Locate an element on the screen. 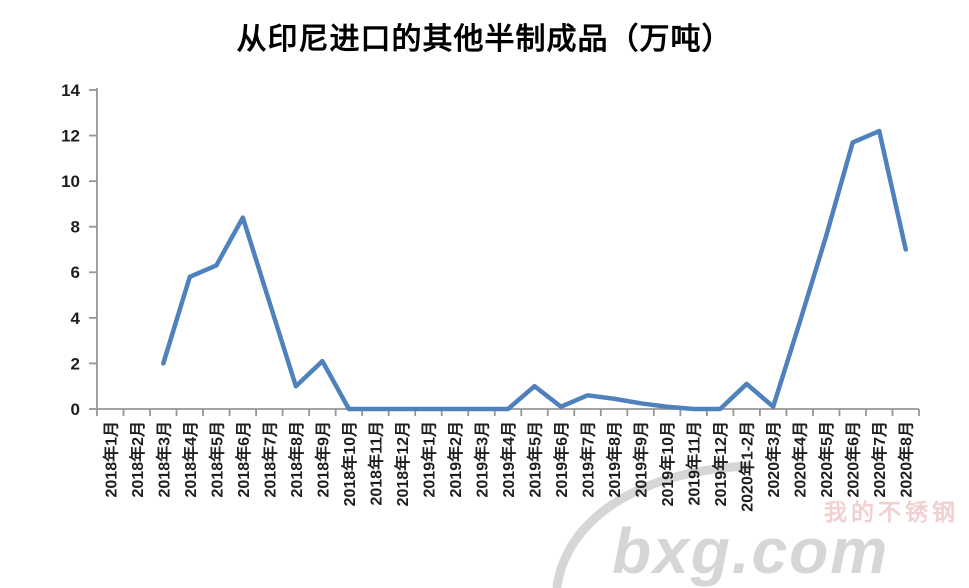 This screenshot has height=588, width=969. watermark-swoosh-icon is located at coordinates (651, 524).